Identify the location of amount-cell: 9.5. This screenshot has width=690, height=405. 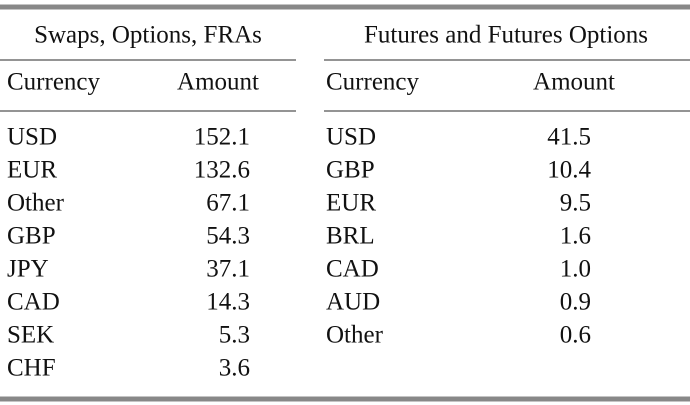
(575, 203).